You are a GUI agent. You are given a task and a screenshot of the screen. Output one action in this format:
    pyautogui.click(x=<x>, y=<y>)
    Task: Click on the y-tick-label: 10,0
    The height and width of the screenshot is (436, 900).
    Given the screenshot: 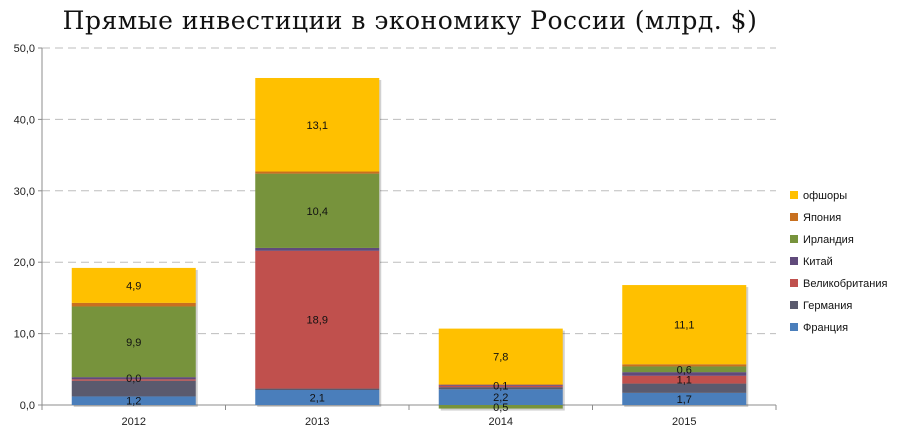 What is the action you would take?
    pyautogui.click(x=24, y=335)
    